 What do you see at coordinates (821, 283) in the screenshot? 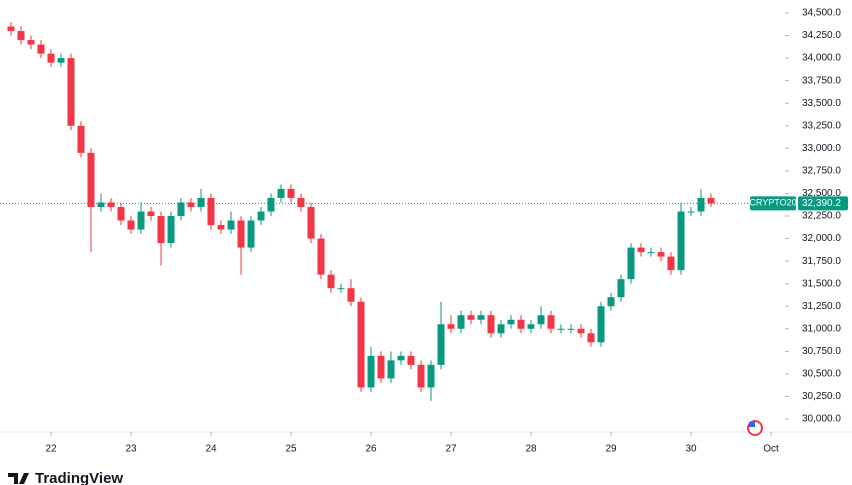
I see `y-tick-label: 31,500.0` at bounding box center [821, 283].